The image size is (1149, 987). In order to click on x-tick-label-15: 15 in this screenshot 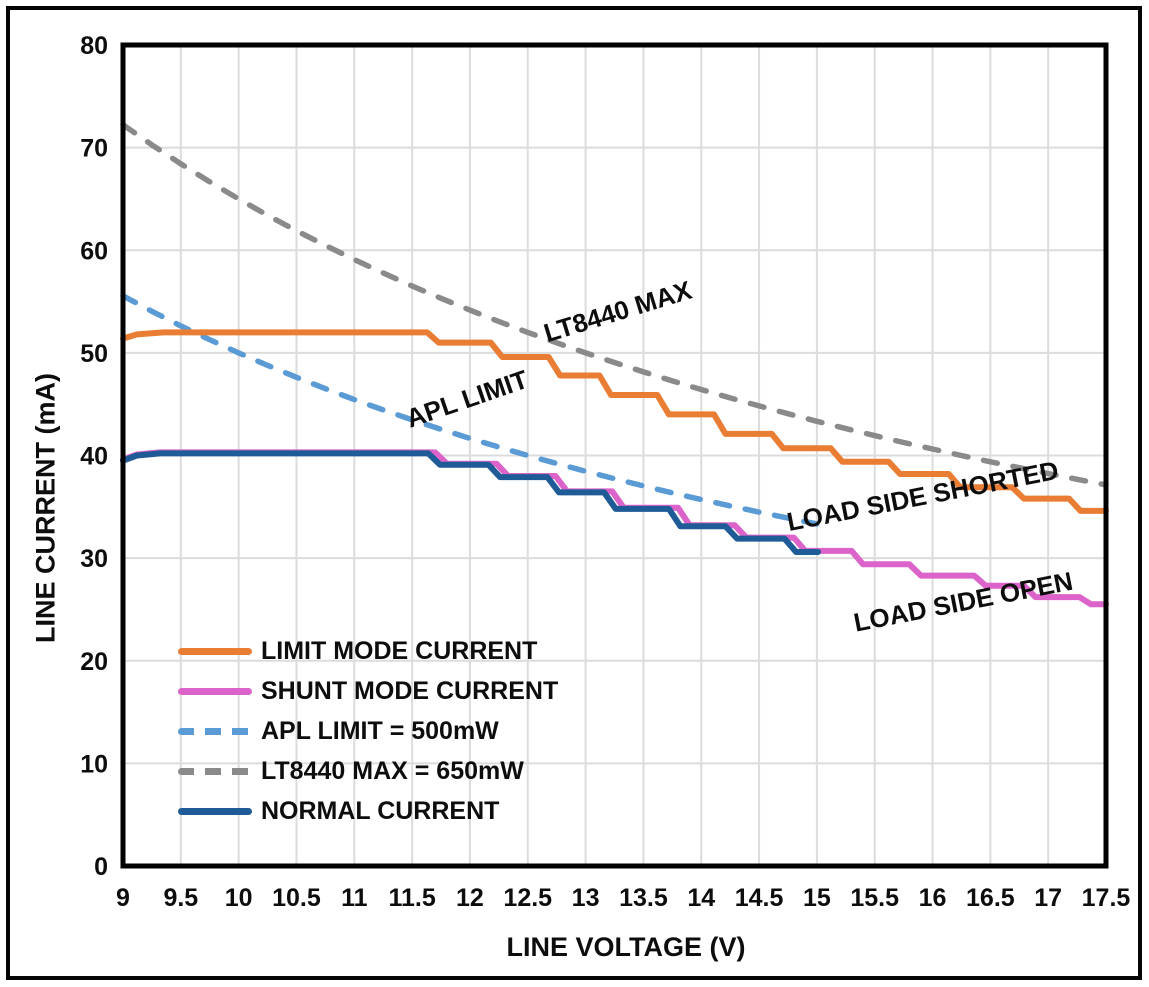, I will do `click(817, 898)`.